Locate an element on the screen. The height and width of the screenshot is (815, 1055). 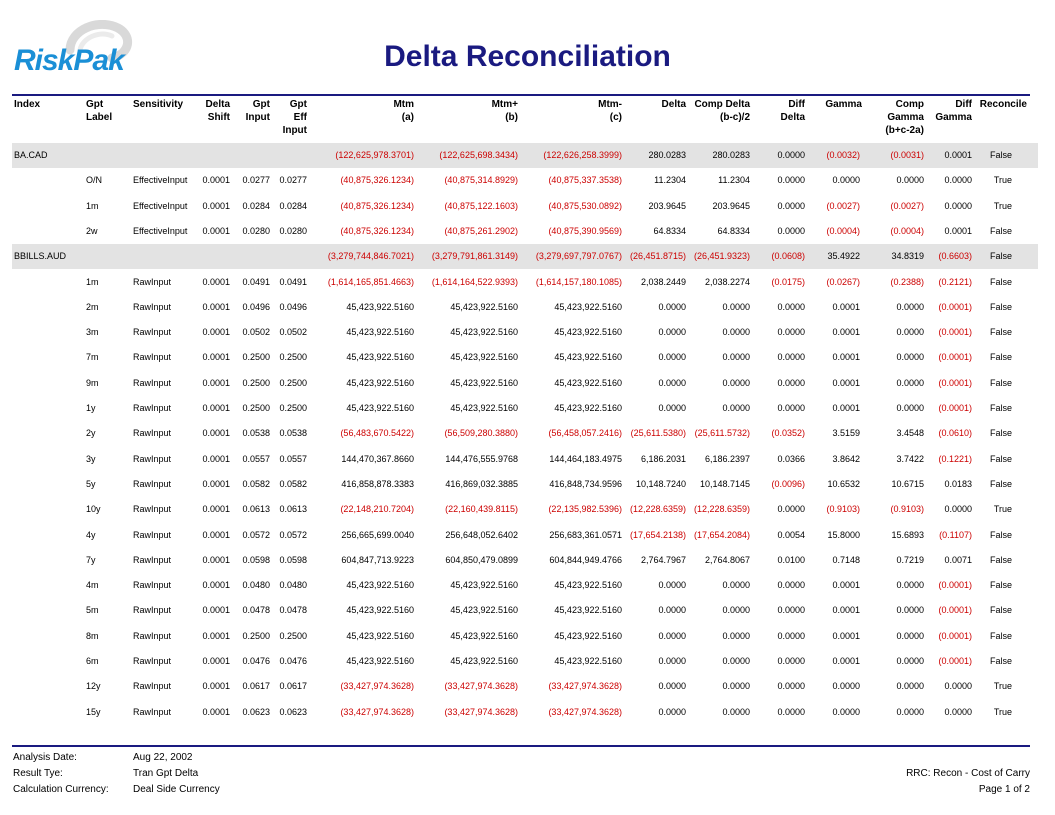
cell-gpt-label: 7y is located at coordinates (91, 559).